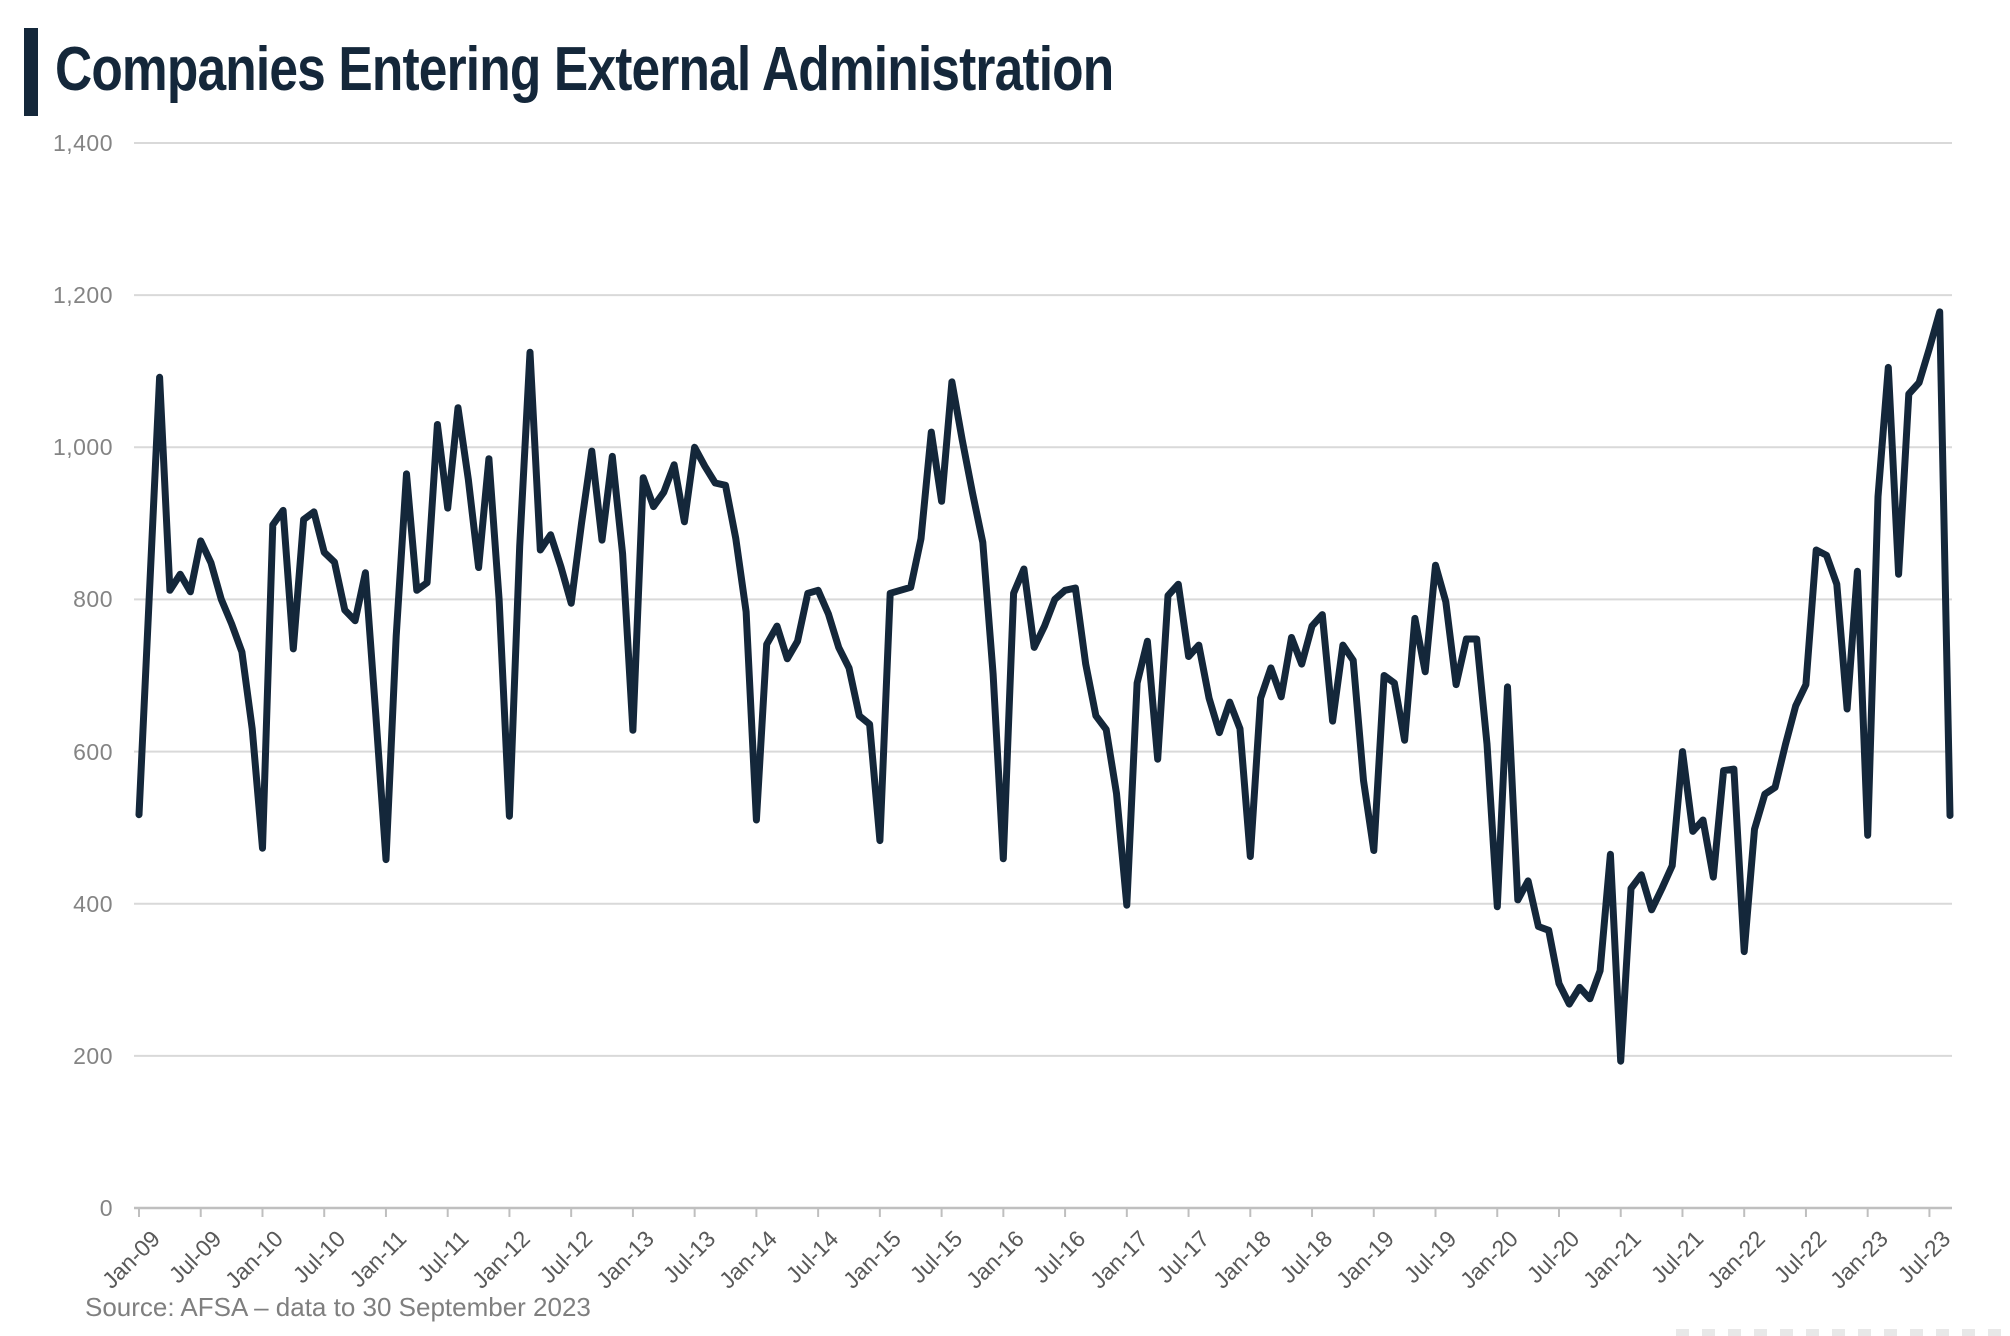  I want to click on y-axis-tick-label: 1,000, so click(82, 447).